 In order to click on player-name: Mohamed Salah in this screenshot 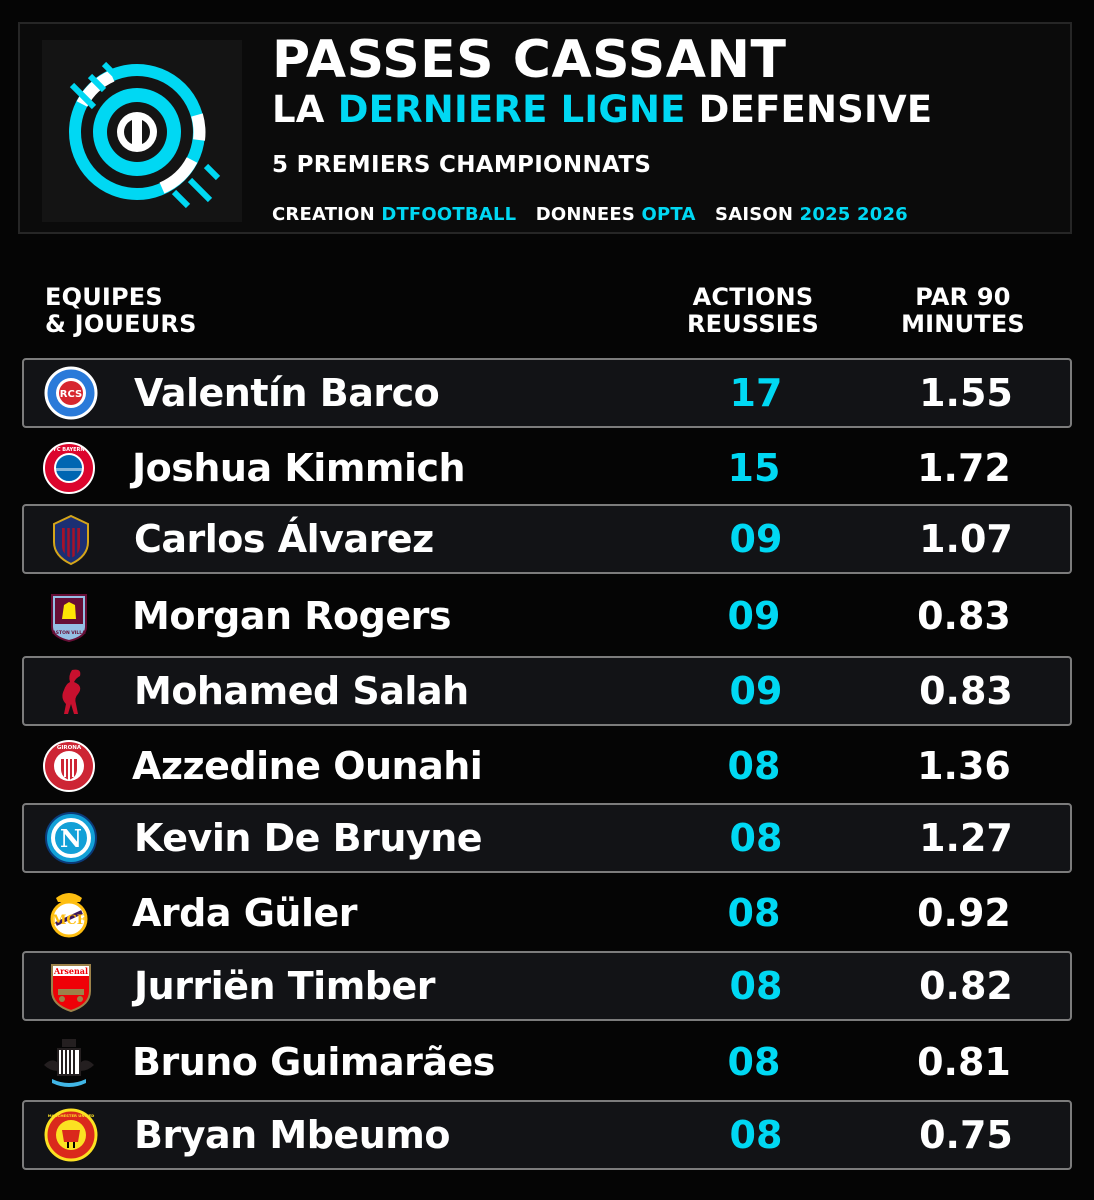, I will do `click(301, 691)`.